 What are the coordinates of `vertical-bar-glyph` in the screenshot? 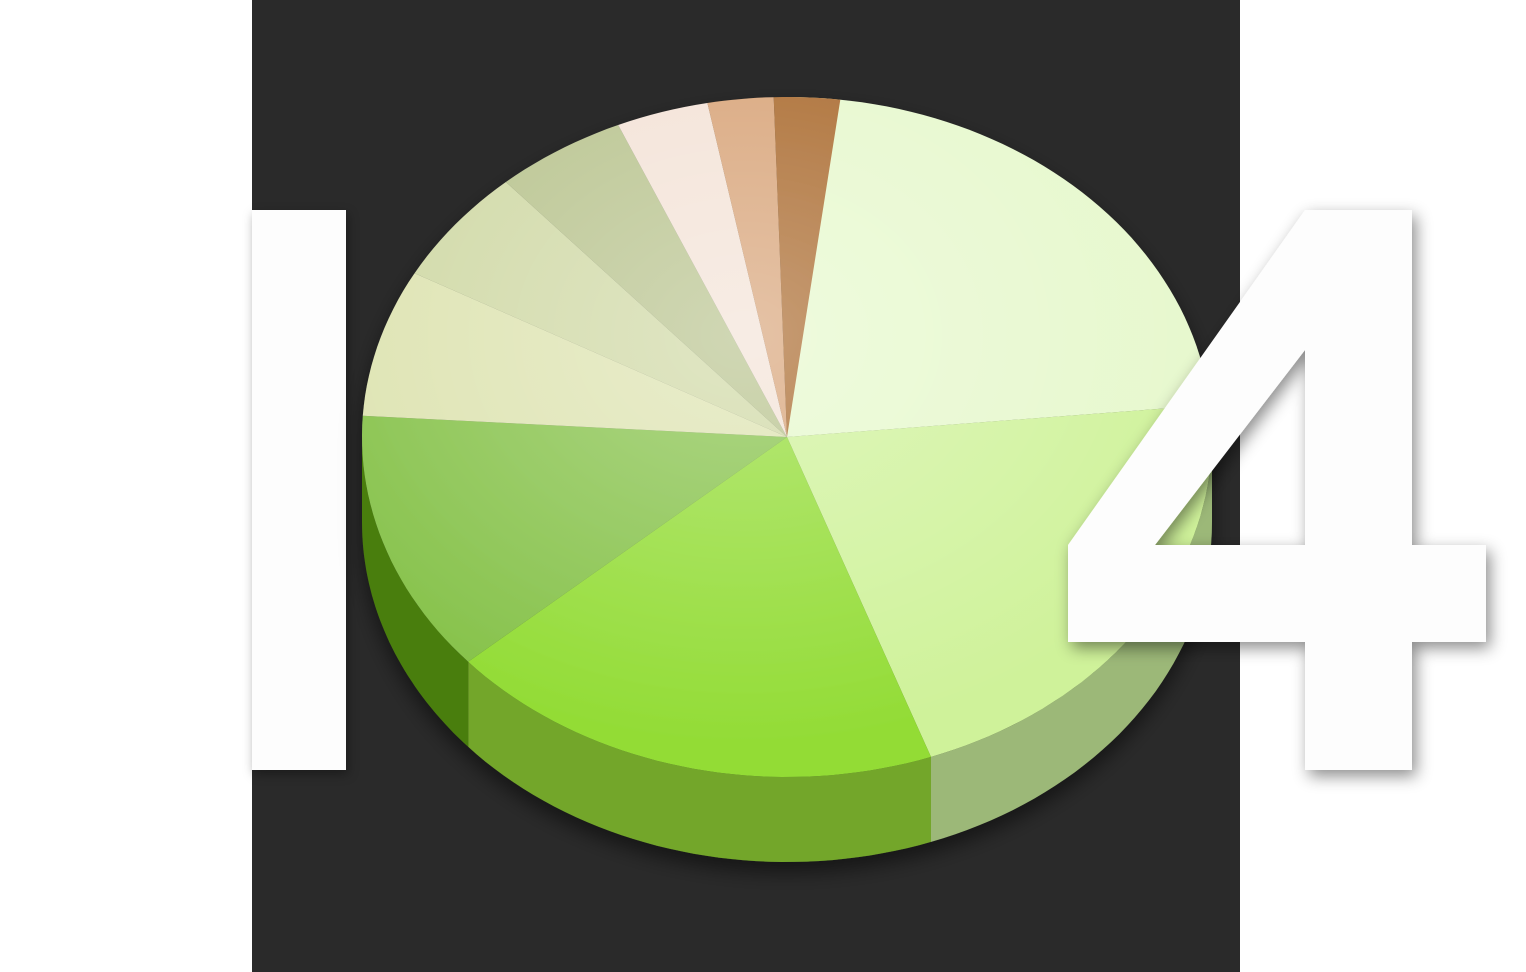 It's located at (299, 490).